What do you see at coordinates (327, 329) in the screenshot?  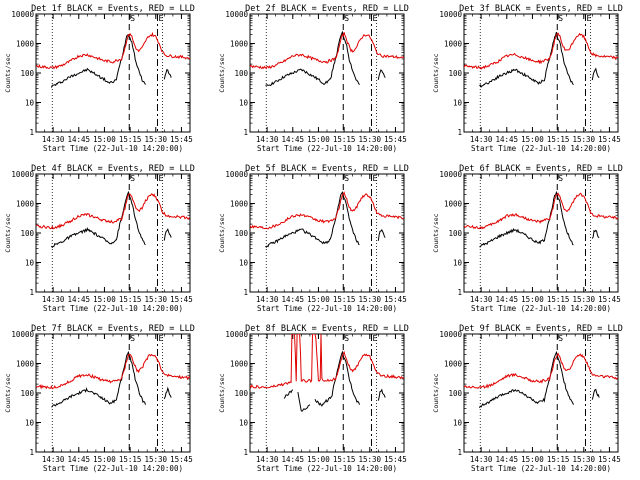 I see `chart-title: Det 8f BLACK = Events, RED = LLD` at bounding box center [327, 329].